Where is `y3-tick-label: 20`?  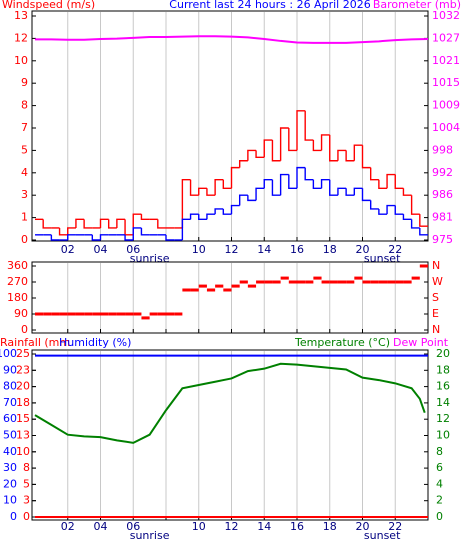 y3-tick-label: 20 is located at coordinates (23, 386).